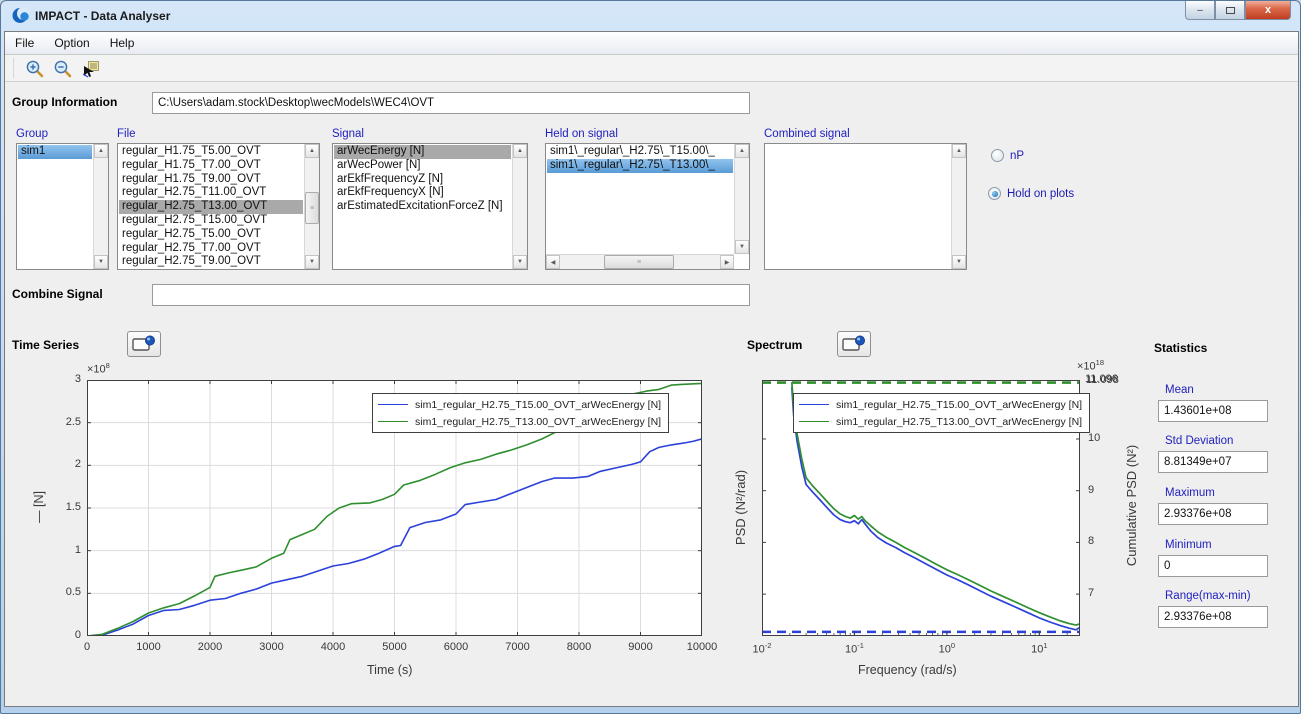 Image resolution: width=1301 pixels, height=714 pixels. Describe the element at coordinates (807, 134) in the screenshot. I see `combined-list-label: Combined signal` at that location.